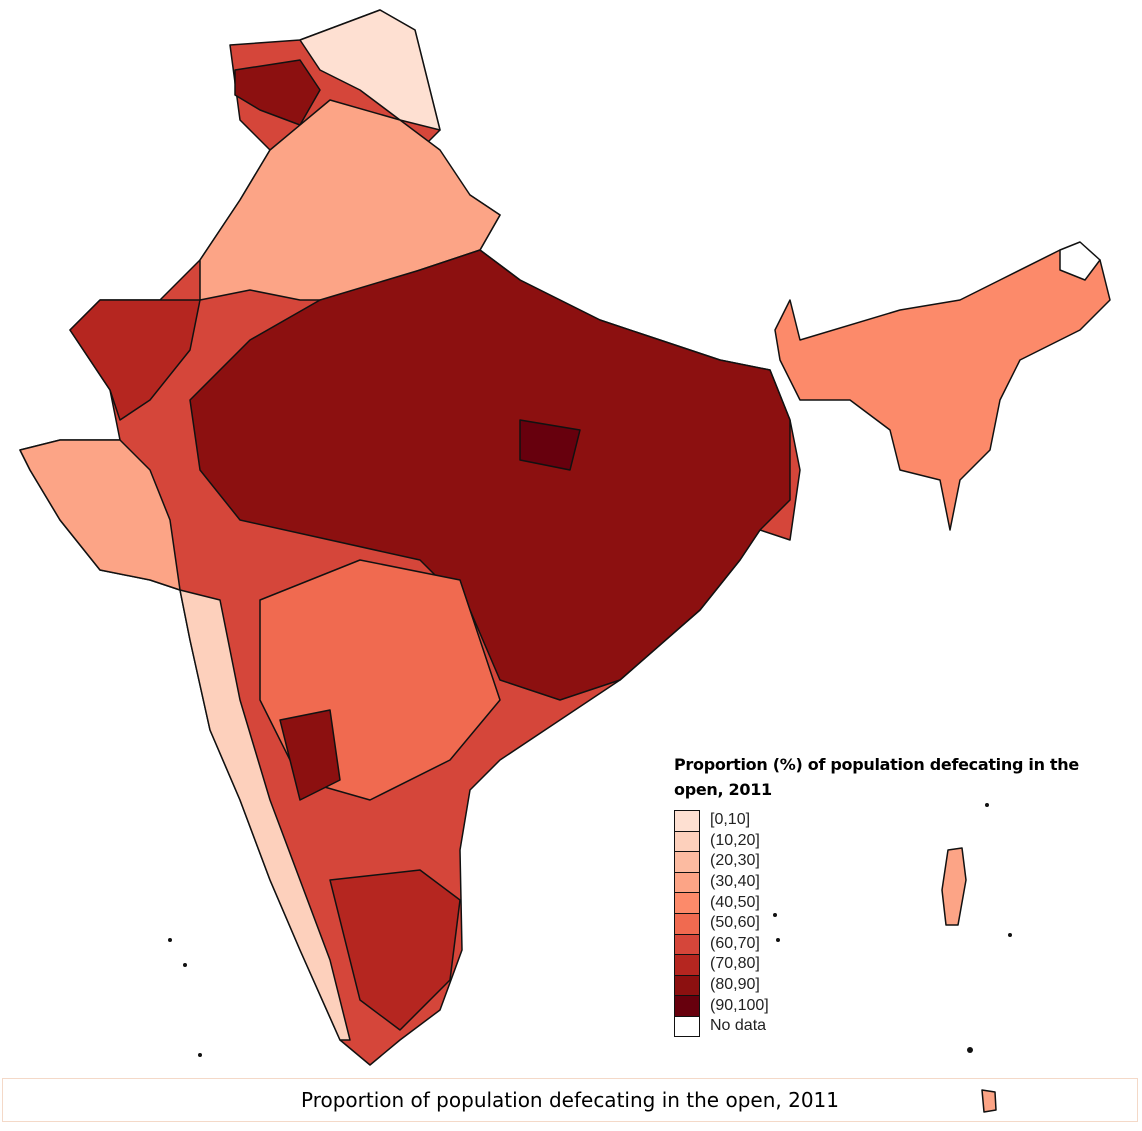  I want to click on legend-label: (10,20], so click(735, 840).